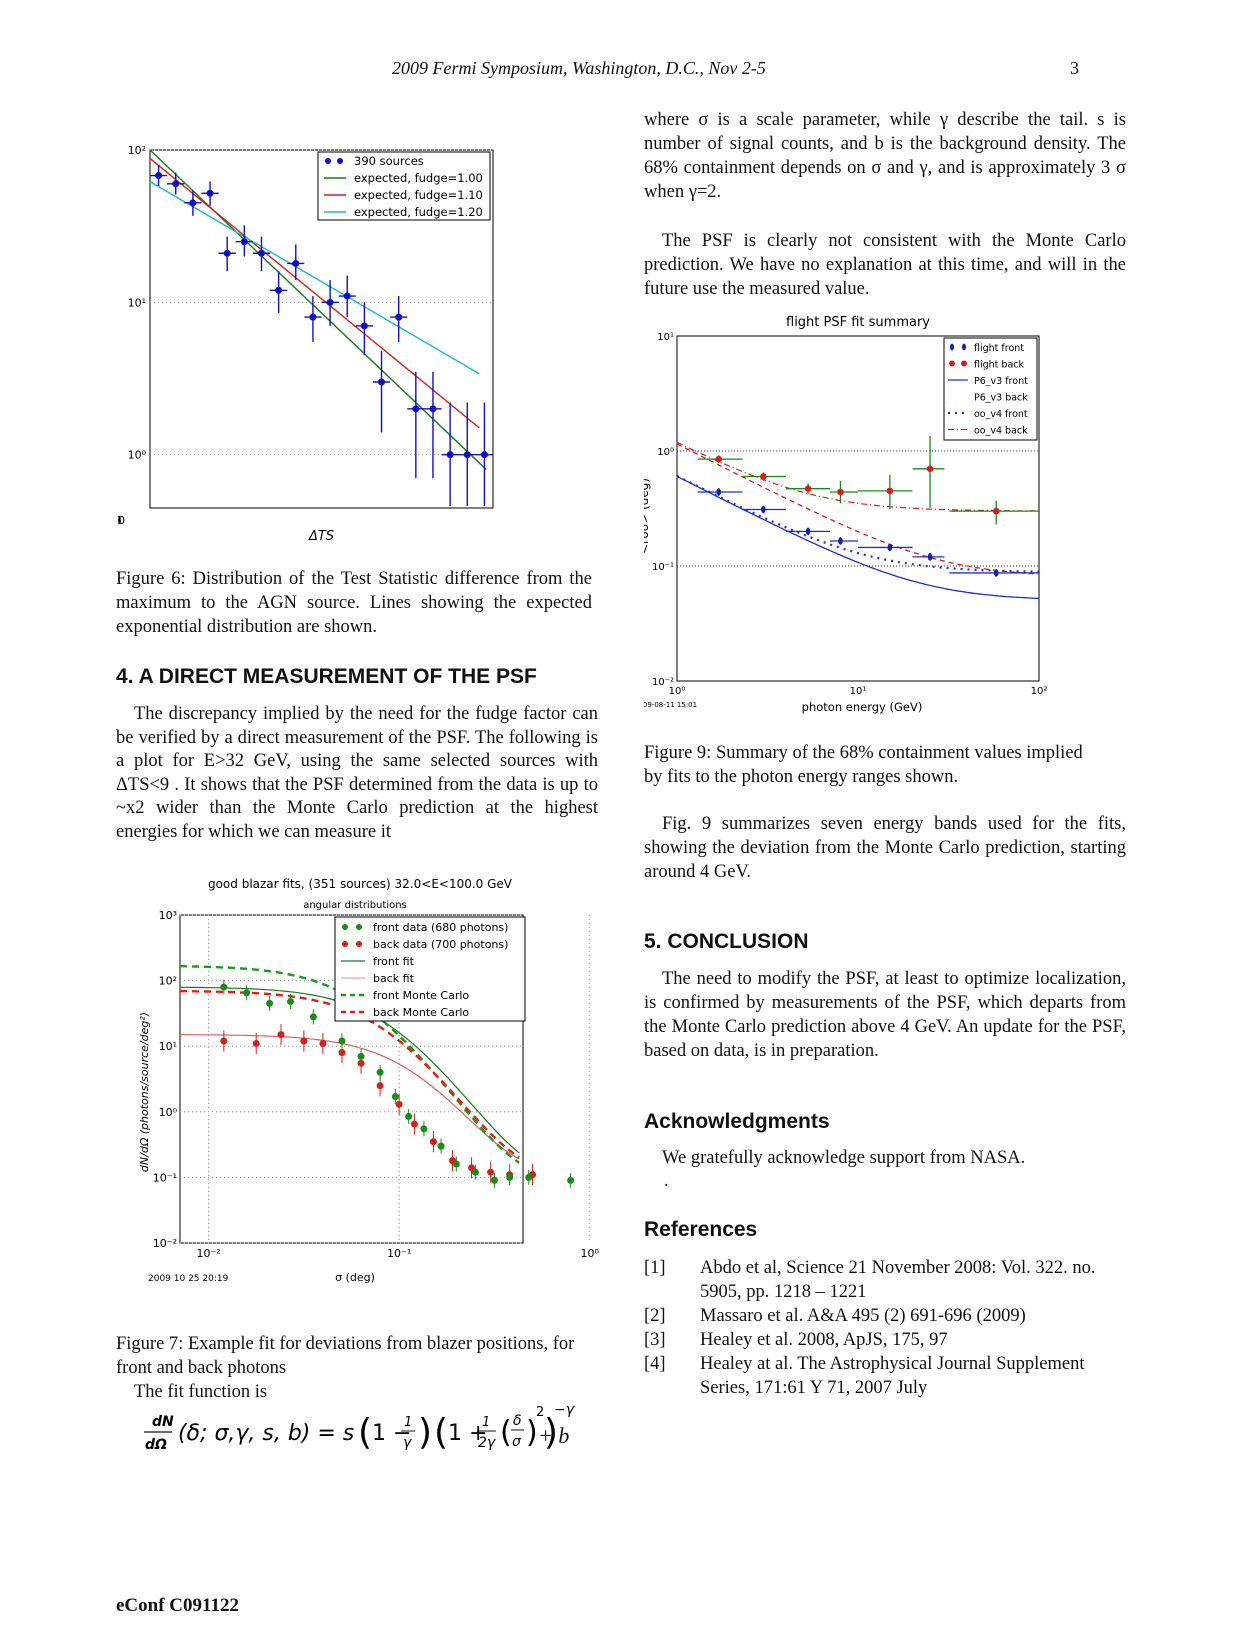 This screenshot has height=1649, width=1241. I want to click on p6v3-back-line, so click(858, 509).